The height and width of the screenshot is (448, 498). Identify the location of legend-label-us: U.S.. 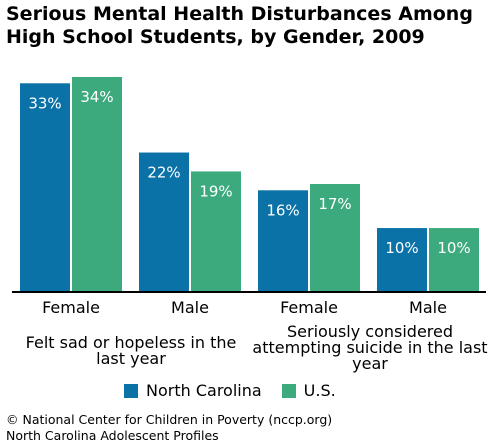
(319, 390).